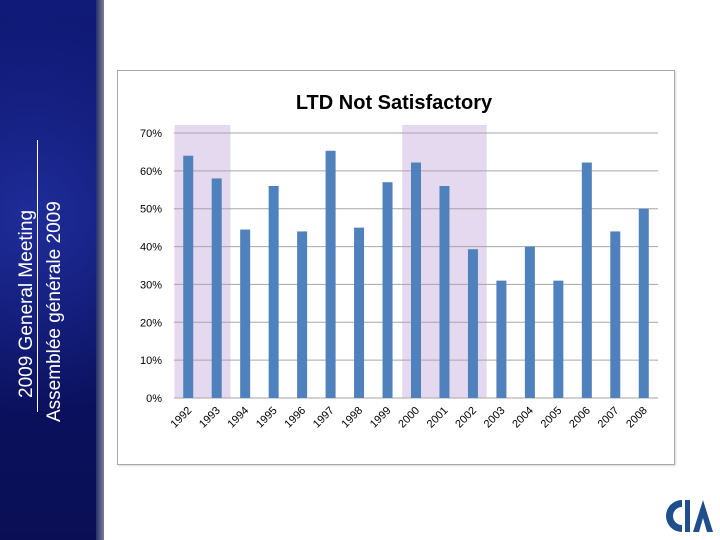 The width and height of the screenshot is (720, 540). Describe the element at coordinates (182, 418) in the screenshot. I see `x-tick-label: 1992` at that location.